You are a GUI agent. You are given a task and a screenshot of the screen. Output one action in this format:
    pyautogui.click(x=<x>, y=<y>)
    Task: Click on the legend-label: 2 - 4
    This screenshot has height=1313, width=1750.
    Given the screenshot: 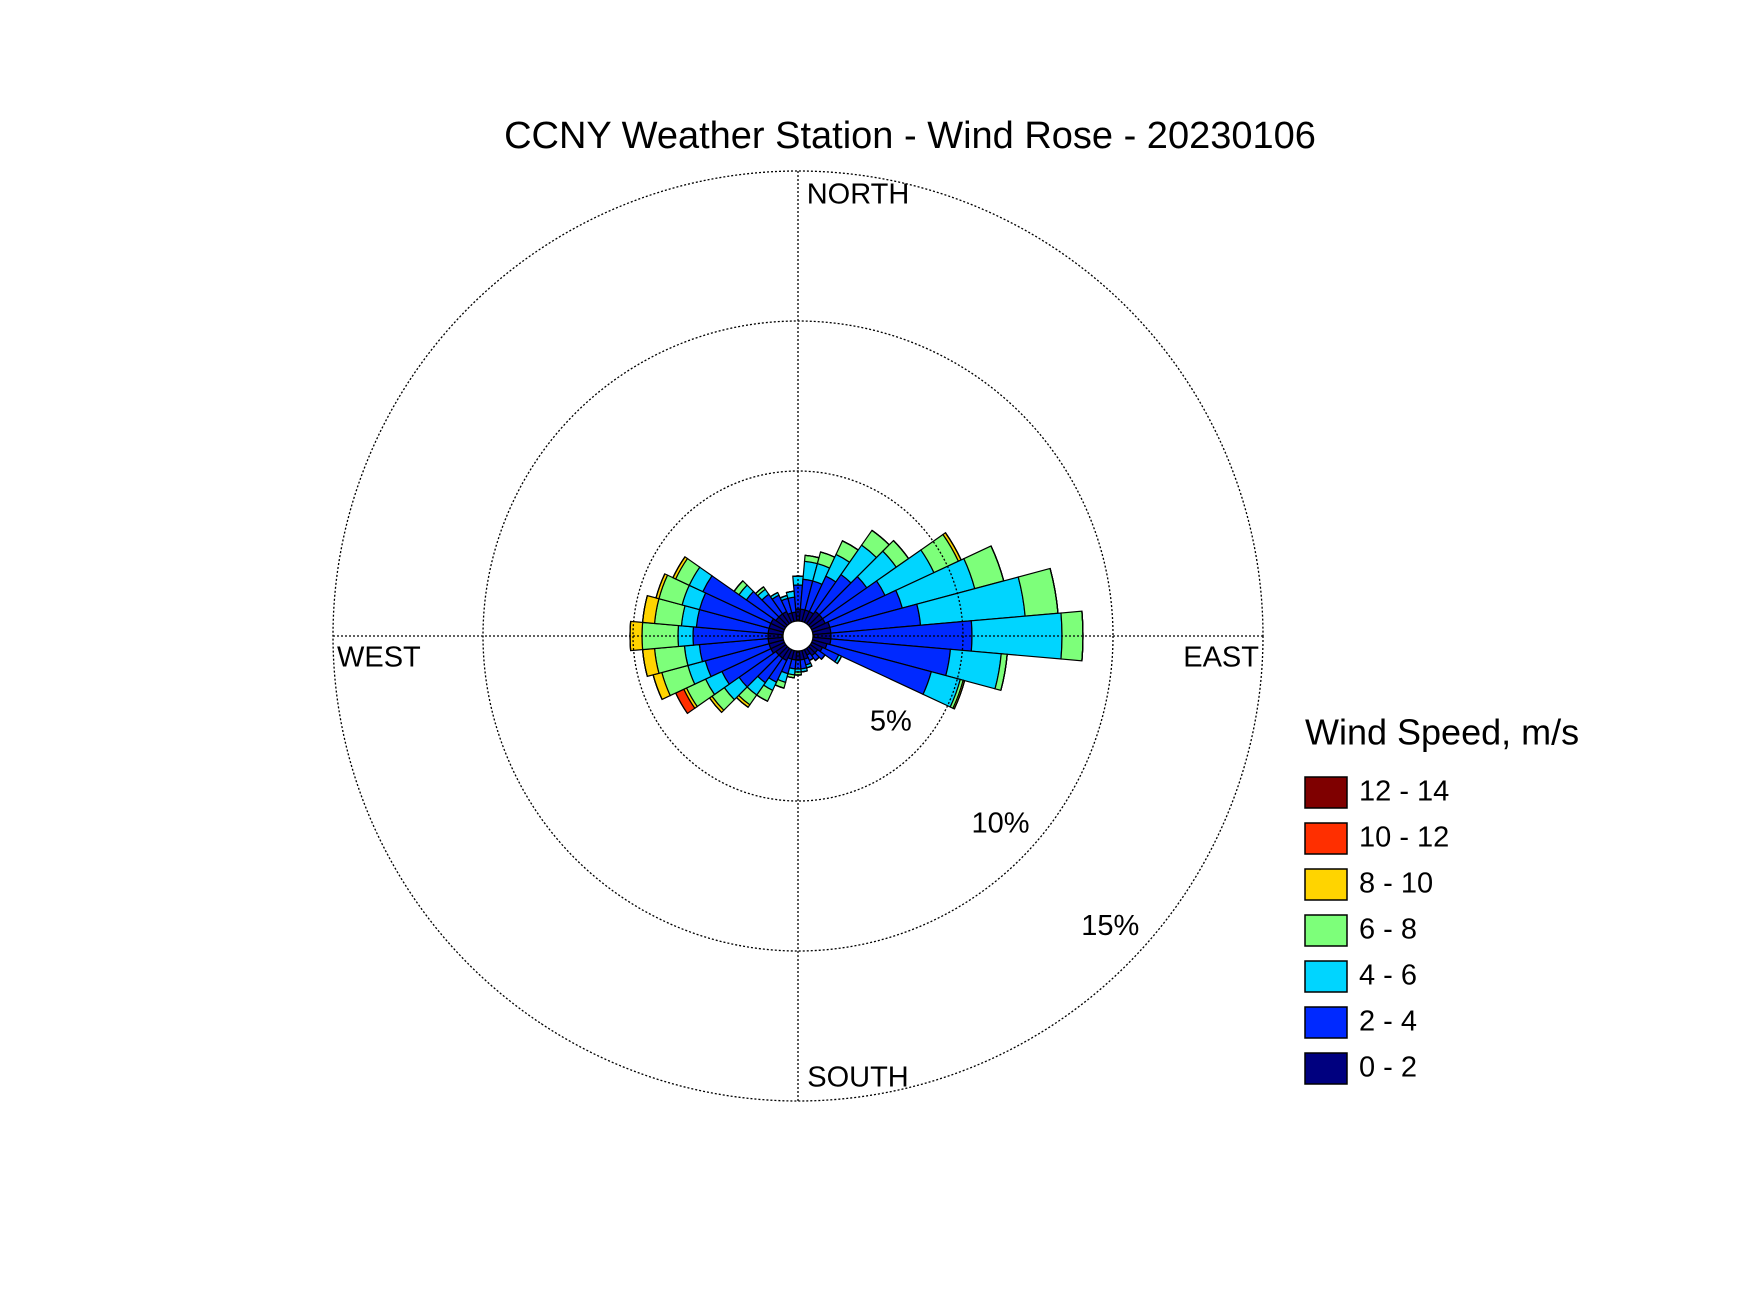 What is the action you would take?
    pyautogui.click(x=1388, y=1022)
    